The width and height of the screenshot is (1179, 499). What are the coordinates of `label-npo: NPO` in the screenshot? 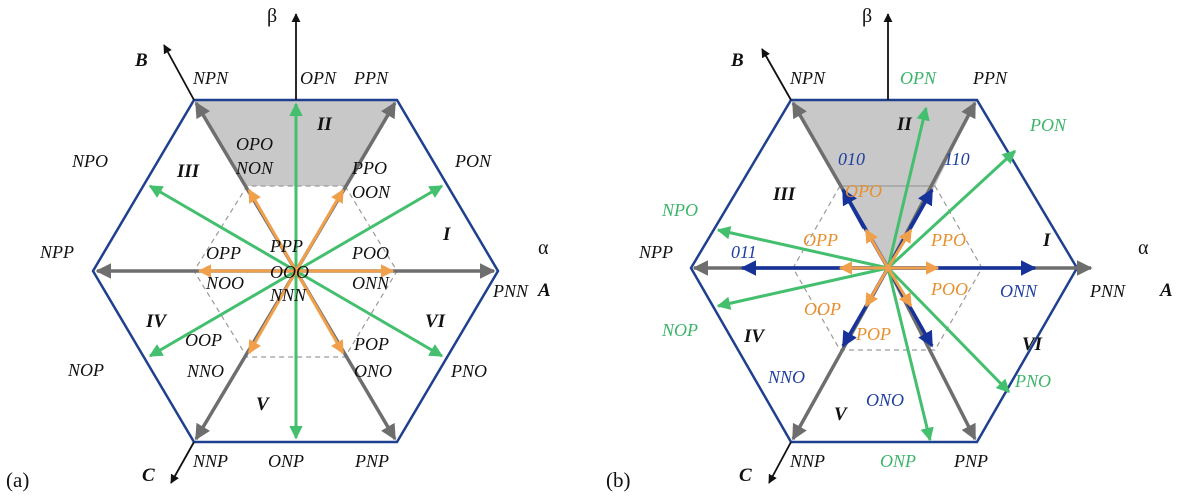 It's located at (89, 161).